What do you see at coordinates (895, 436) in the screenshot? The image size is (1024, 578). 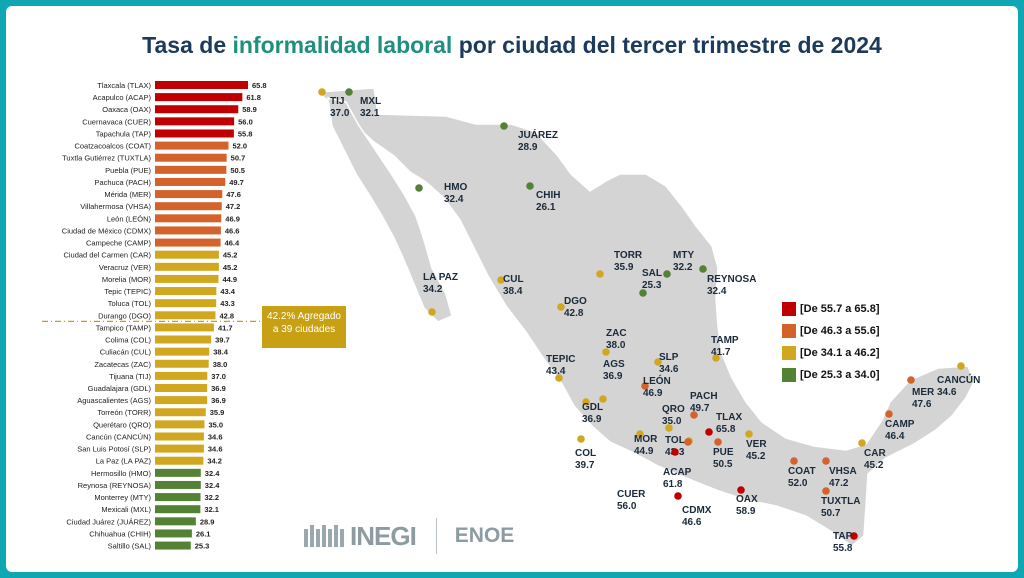 I see `map-city-value: 46.4` at bounding box center [895, 436].